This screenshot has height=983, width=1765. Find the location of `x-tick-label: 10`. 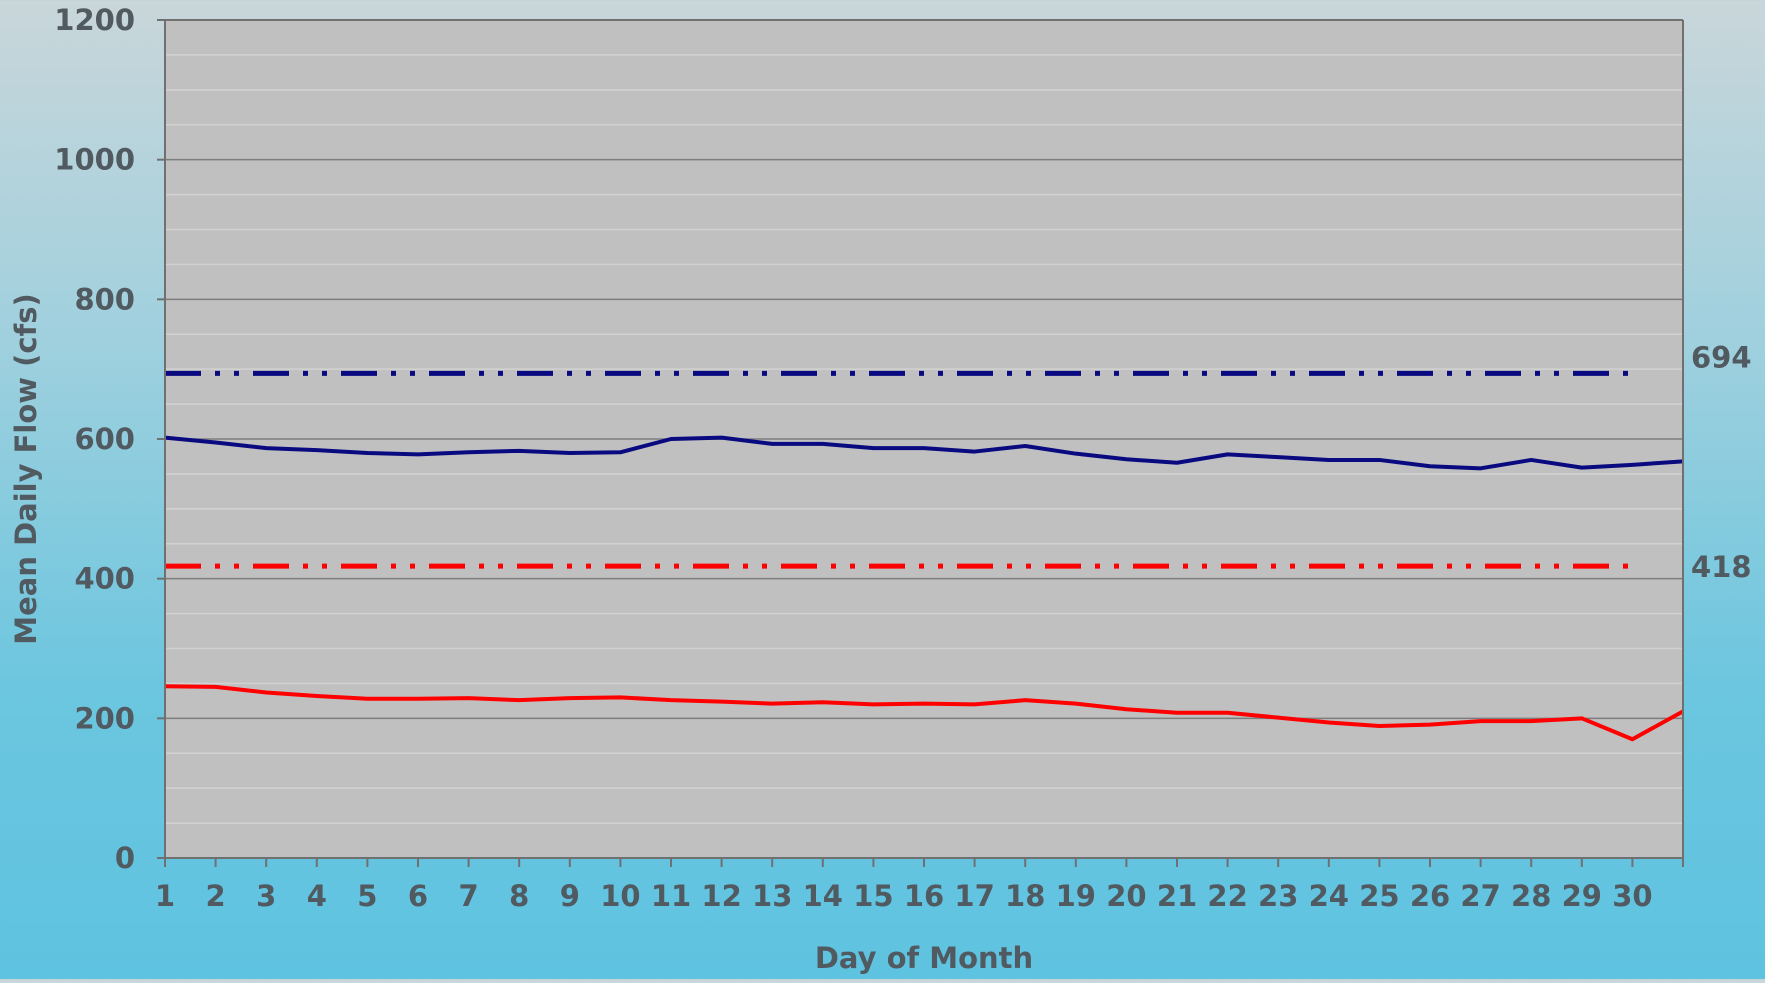

x-tick-label: 10 is located at coordinates (620, 896).